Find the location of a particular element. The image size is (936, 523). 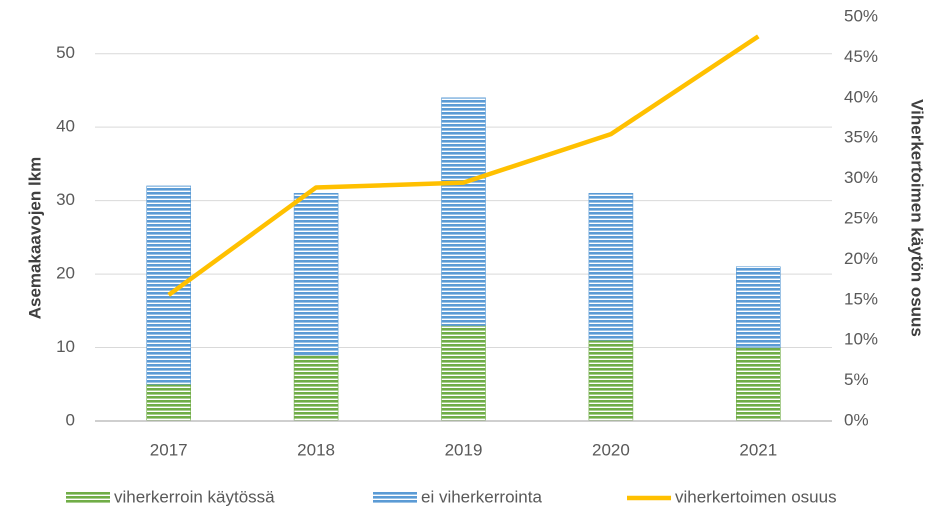

legend-label: ei viherkerrointa is located at coordinates (481, 496).